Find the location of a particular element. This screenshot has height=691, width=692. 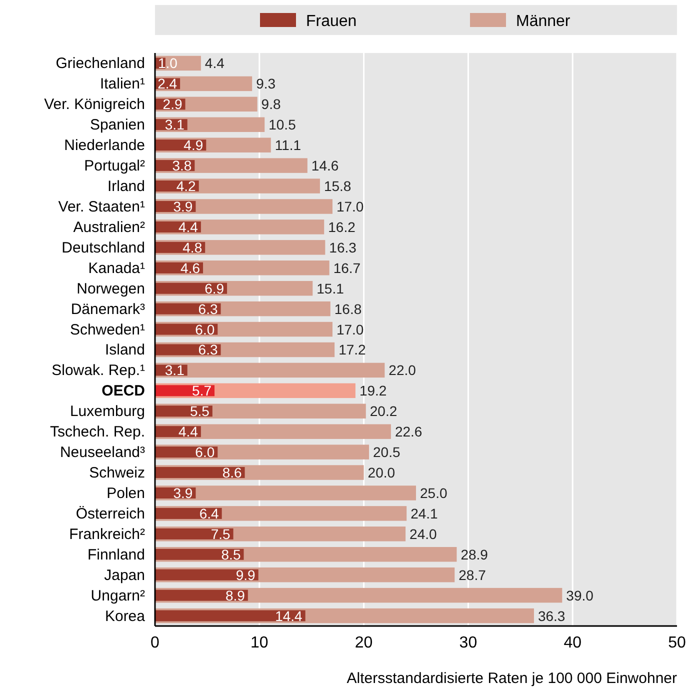

y-tick-label: Frankreich² is located at coordinates (107, 534).